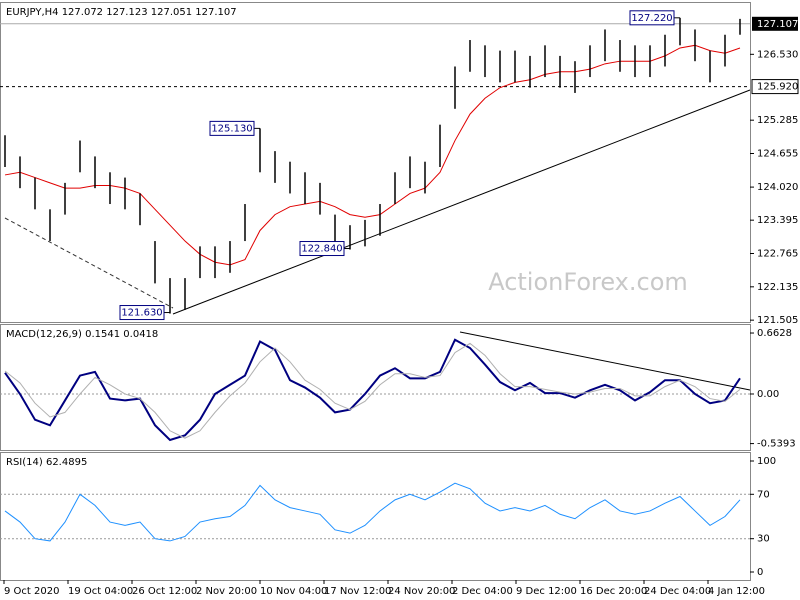 The image size is (800, 600). Describe the element at coordinates (777, 187) in the screenshot. I see `y-tick-label: 124.020` at that location.